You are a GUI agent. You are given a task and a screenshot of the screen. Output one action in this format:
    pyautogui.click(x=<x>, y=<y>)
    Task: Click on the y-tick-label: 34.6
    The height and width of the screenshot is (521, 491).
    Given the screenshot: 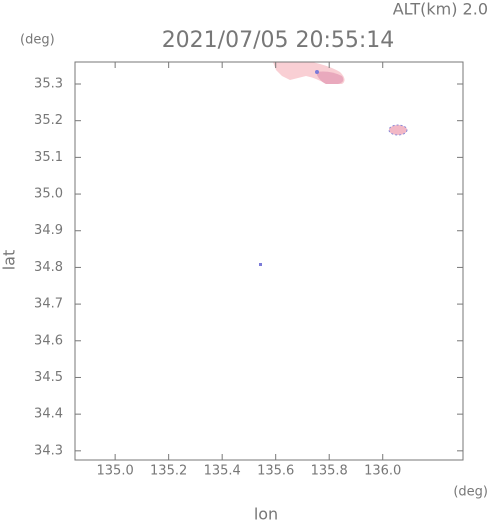 What is the action you would take?
    pyautogui.click(x=48, y=340)
    